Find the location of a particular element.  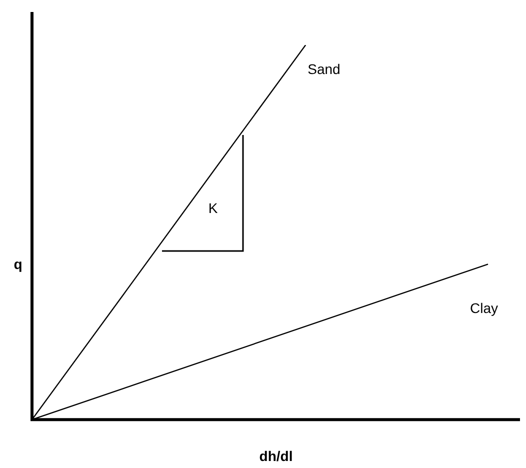

x-axis-title: dh/dl is located at coordinates (276, 456).